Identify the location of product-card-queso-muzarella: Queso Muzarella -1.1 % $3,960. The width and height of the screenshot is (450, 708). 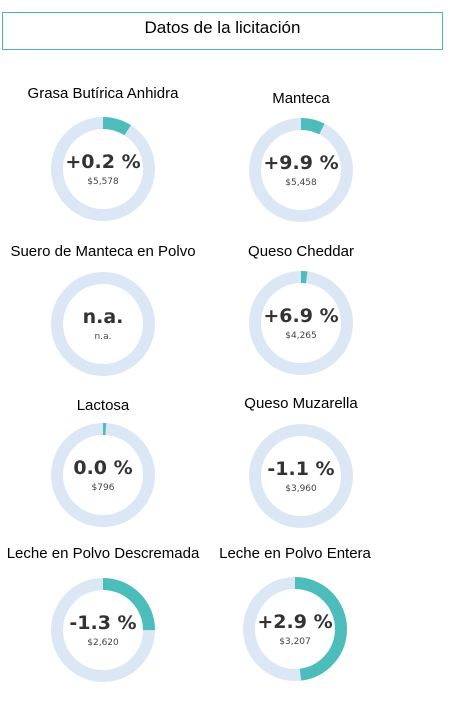
(301, 470).